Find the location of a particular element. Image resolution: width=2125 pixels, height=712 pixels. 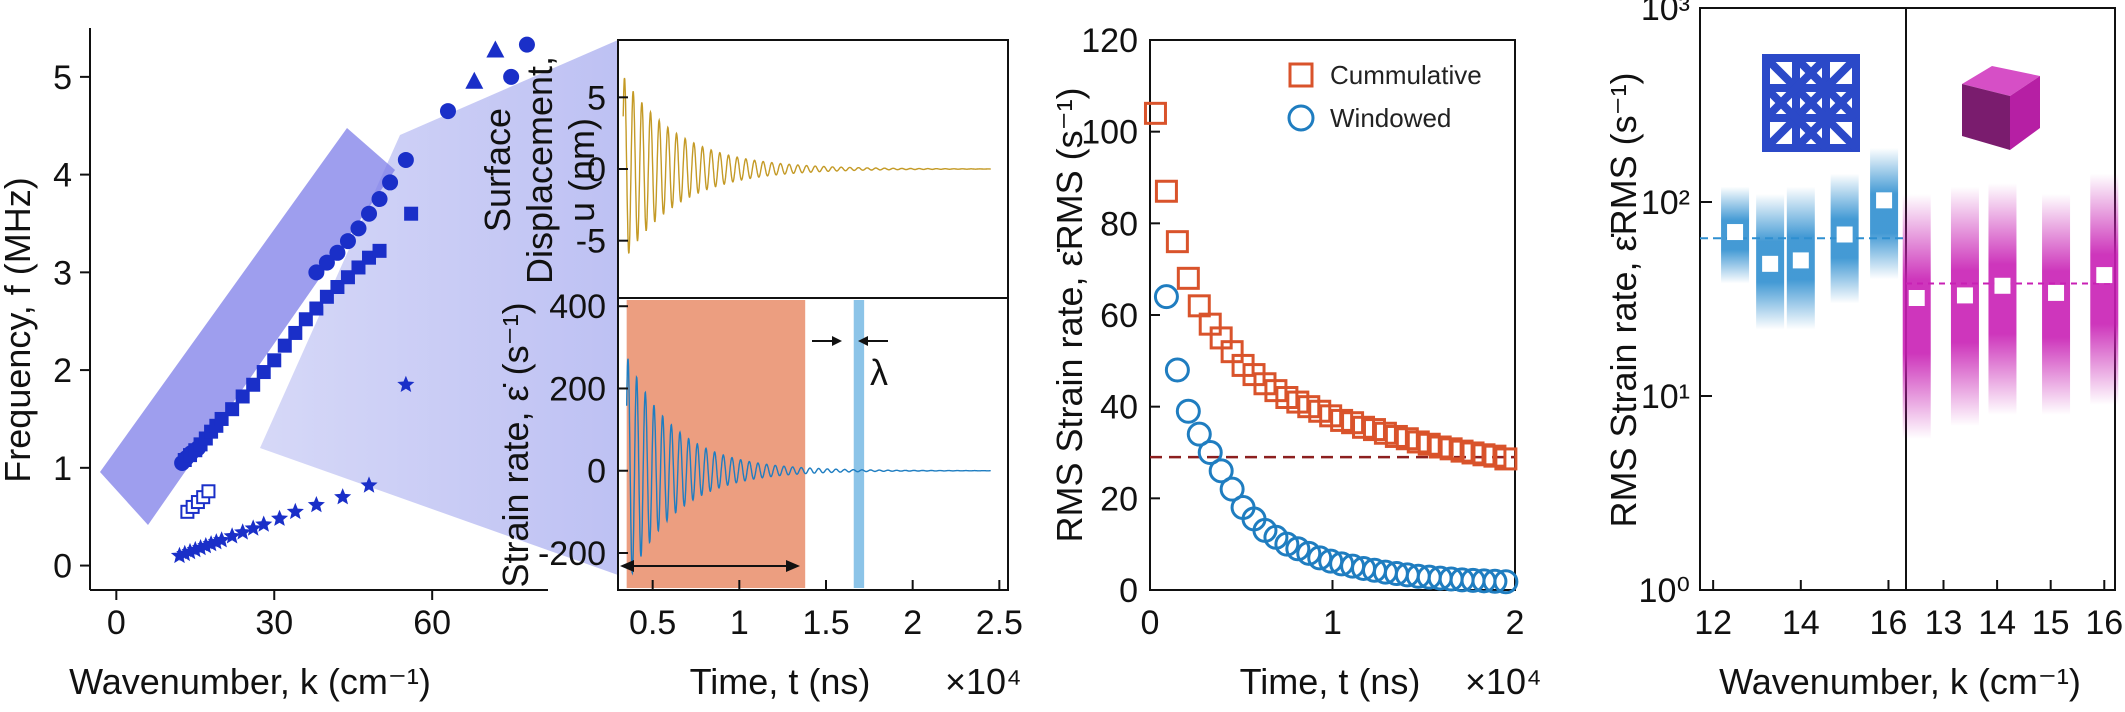

bottom-y-tick-label: 0 is located at coordinates (596, 472).